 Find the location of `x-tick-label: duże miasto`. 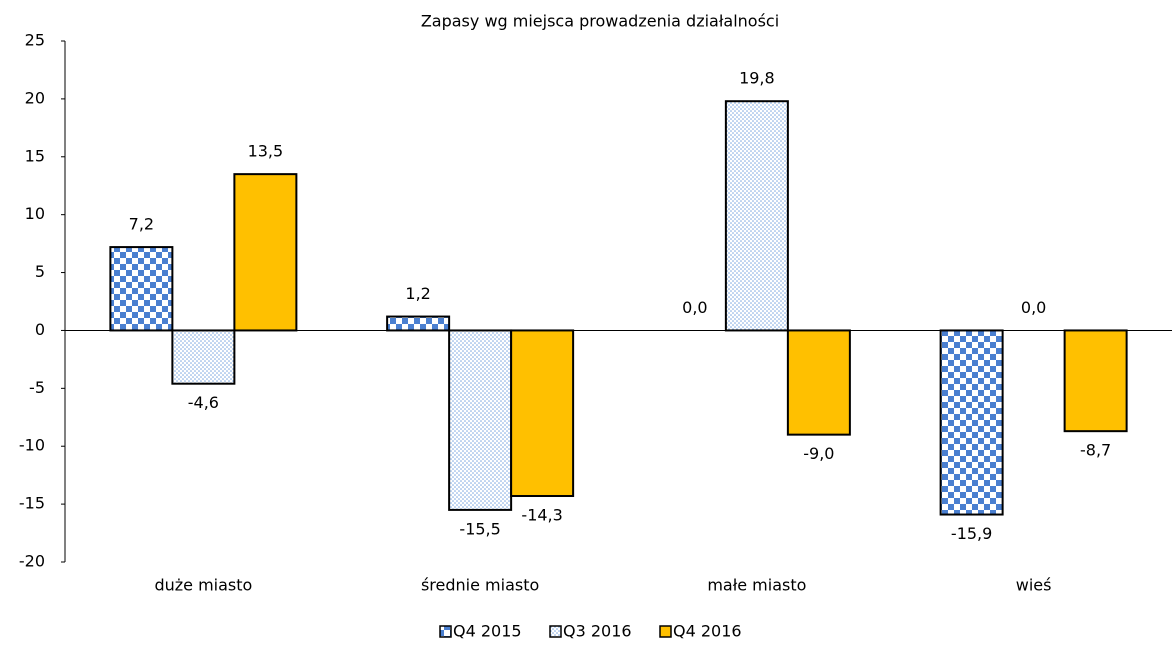

x-tick-label: duże miasto is located at coordinates (203, 585).